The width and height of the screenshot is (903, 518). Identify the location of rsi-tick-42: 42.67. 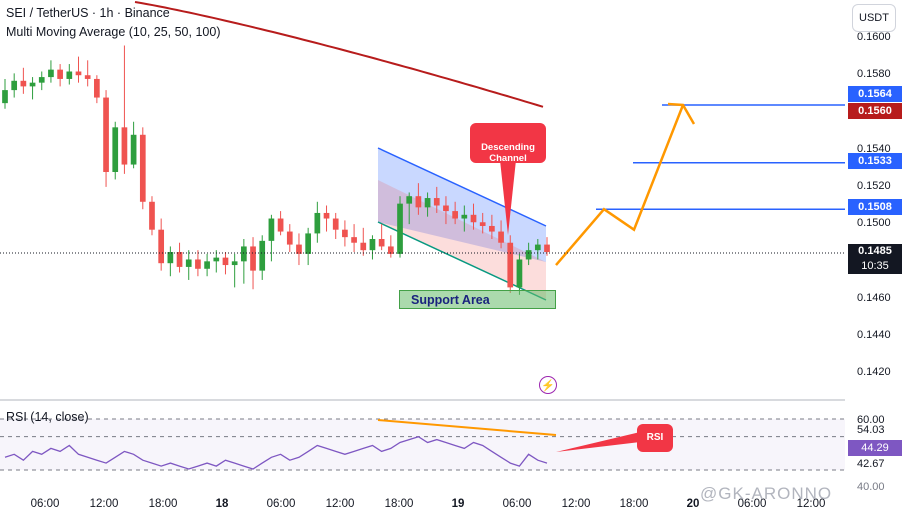
(871, 464).